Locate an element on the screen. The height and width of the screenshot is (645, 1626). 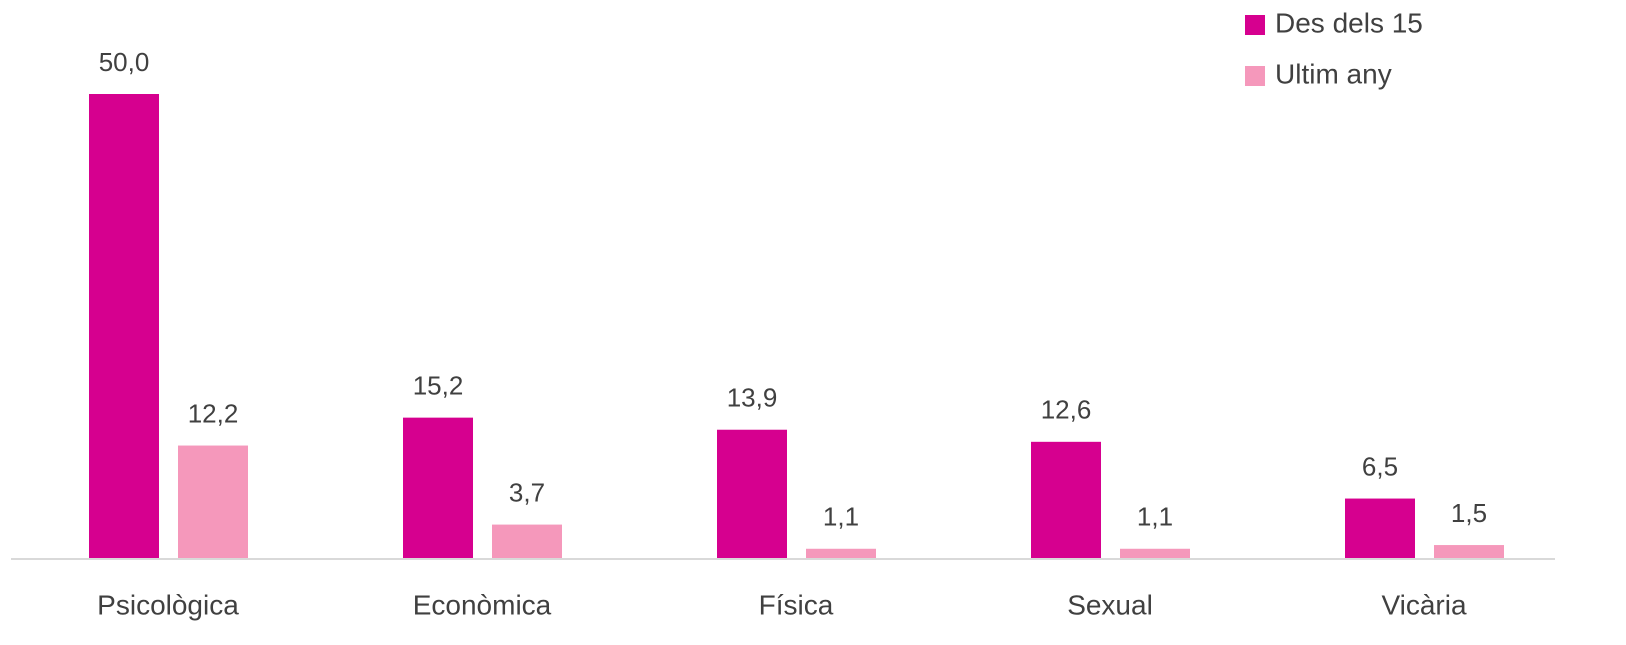
x-tick-label: Vicària is located at coordinates (1424, 604).